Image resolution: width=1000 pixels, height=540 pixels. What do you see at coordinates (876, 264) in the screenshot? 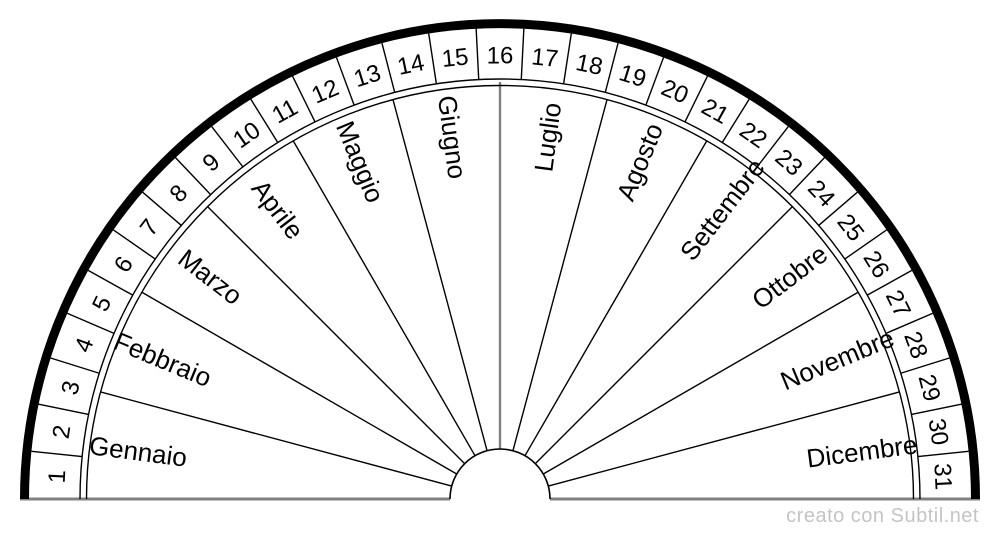
I see `day-number-label: 26` at bounding box center [876, 264].